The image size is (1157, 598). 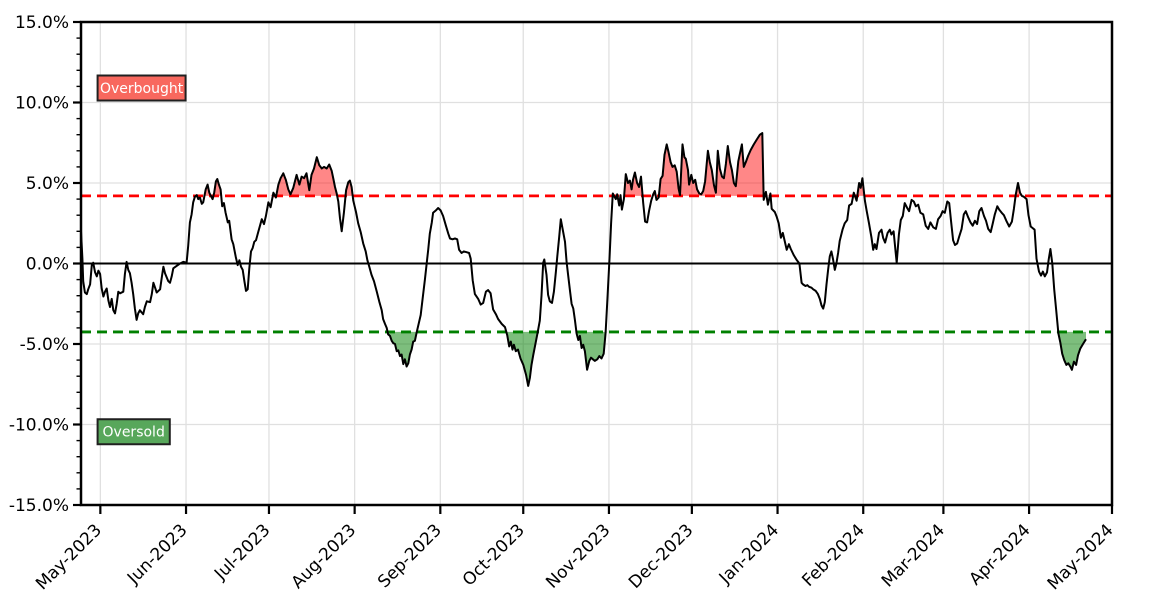 What do you see at coordinates (47, 184) in the screenshot?
I see `y-tick-label: 5.0%` at bounding box center [47, 184].